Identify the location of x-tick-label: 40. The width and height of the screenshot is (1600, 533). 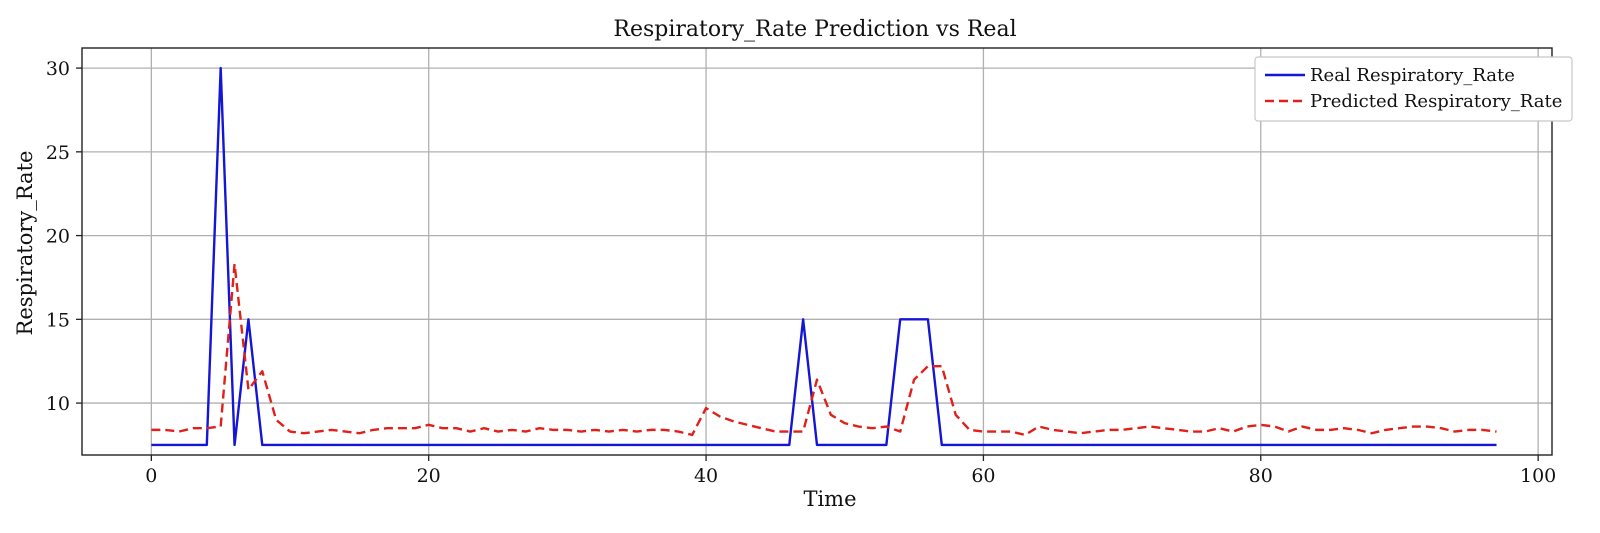
(706, 476).